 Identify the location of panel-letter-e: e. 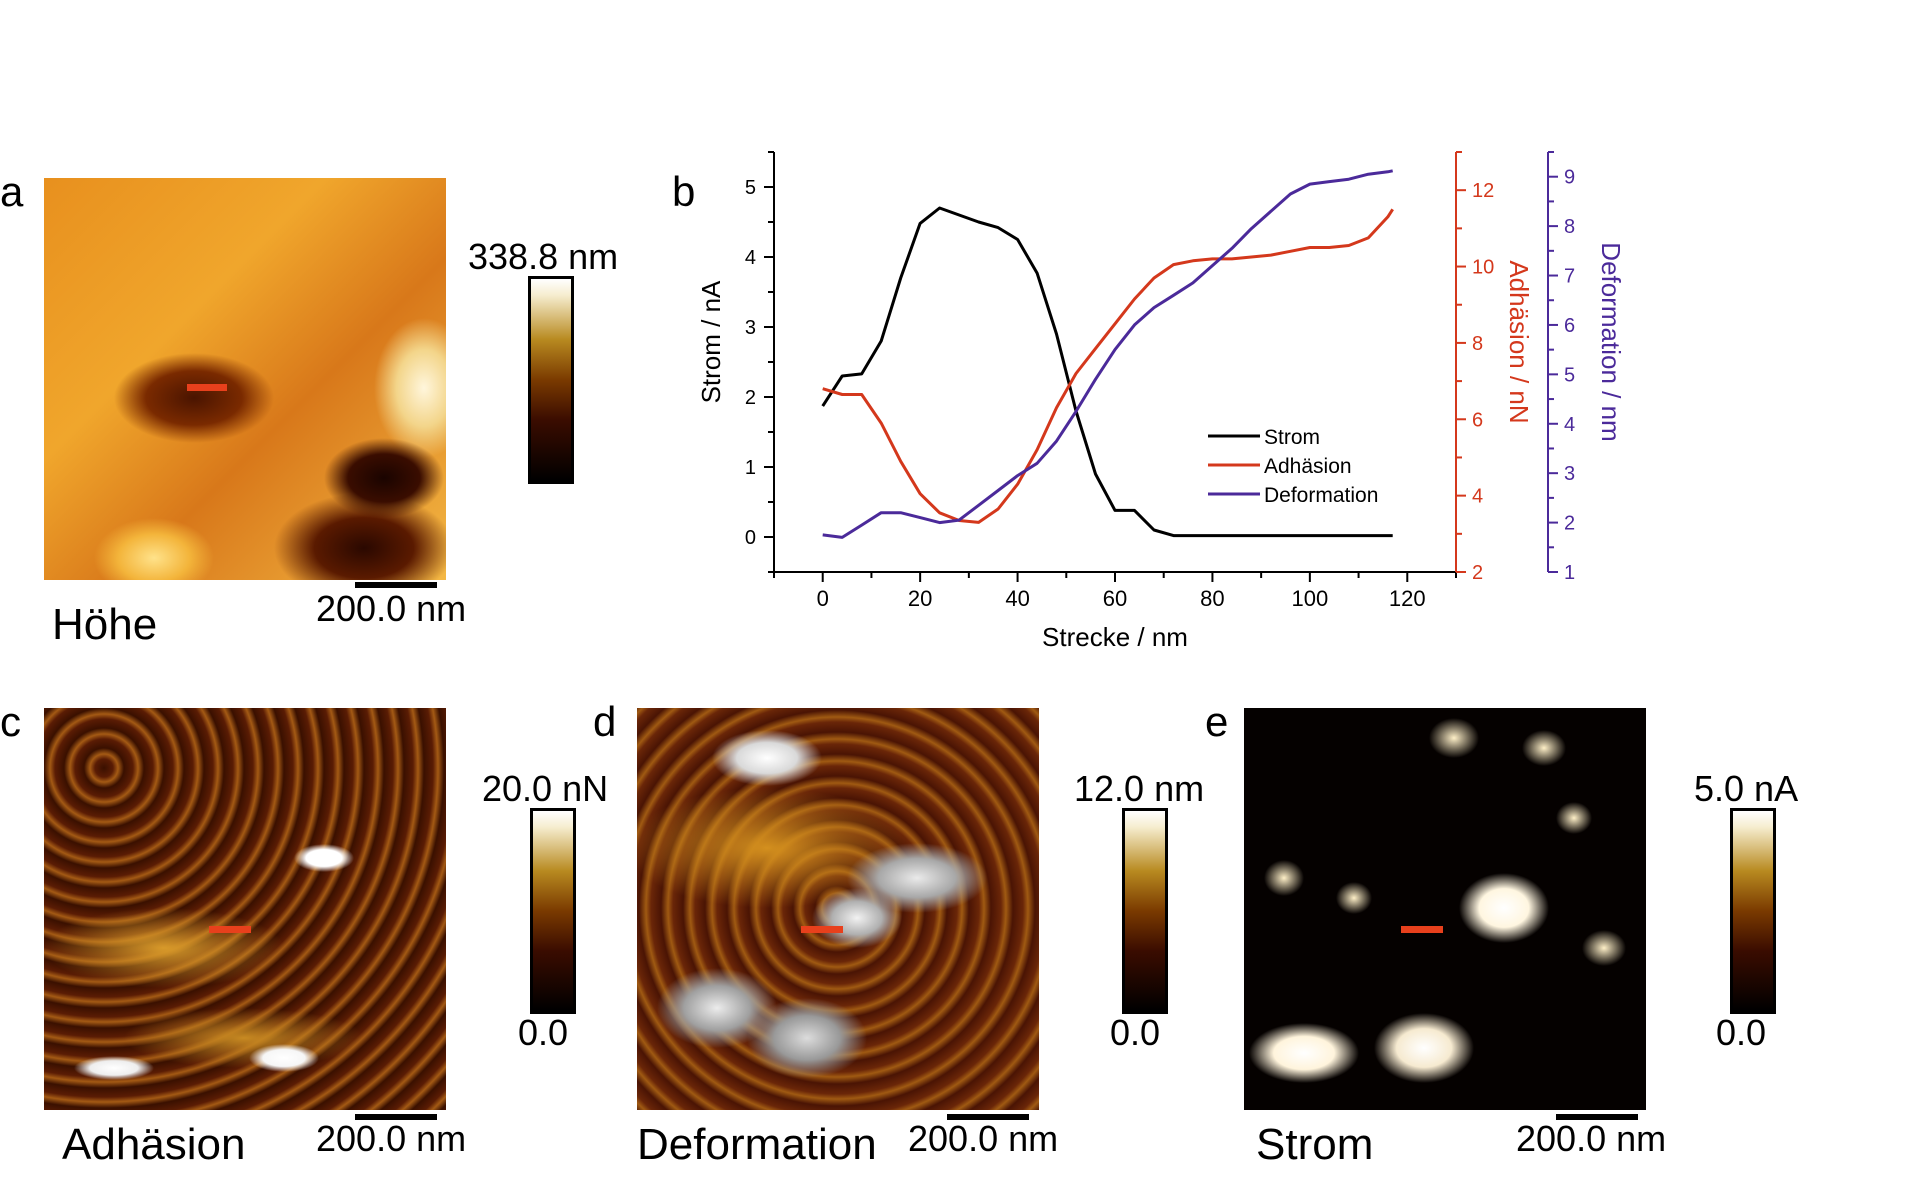
(1217, 721).